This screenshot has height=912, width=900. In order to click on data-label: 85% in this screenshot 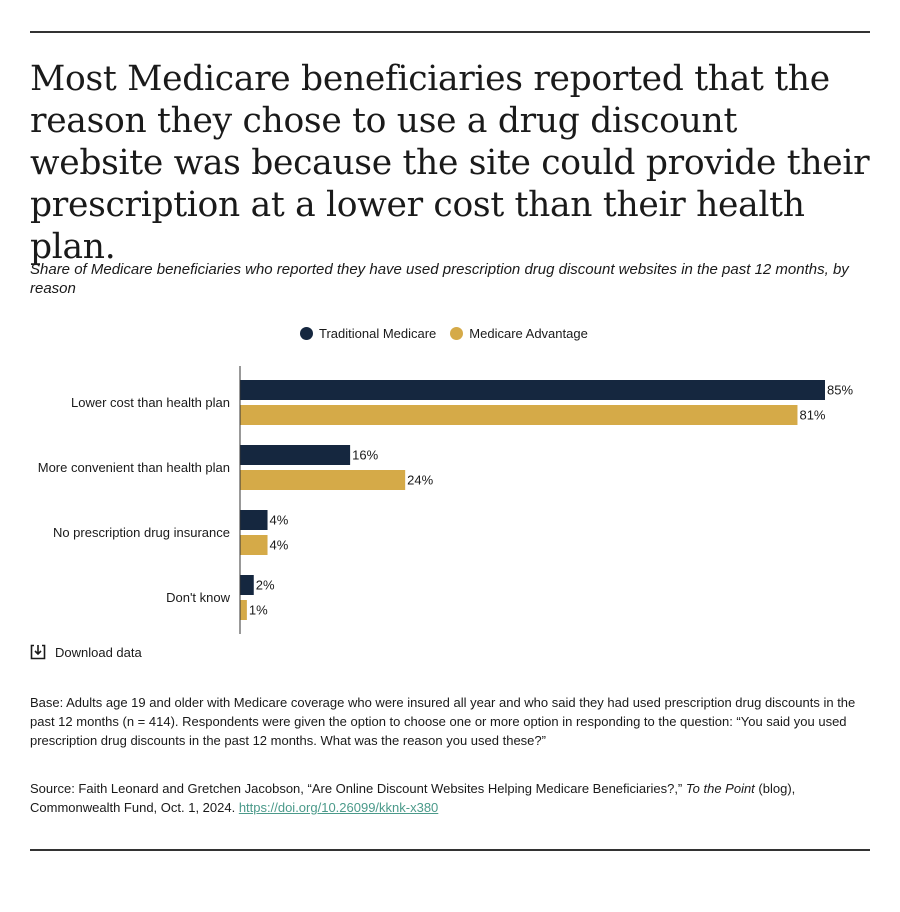, I will do `click(840, 390)`.